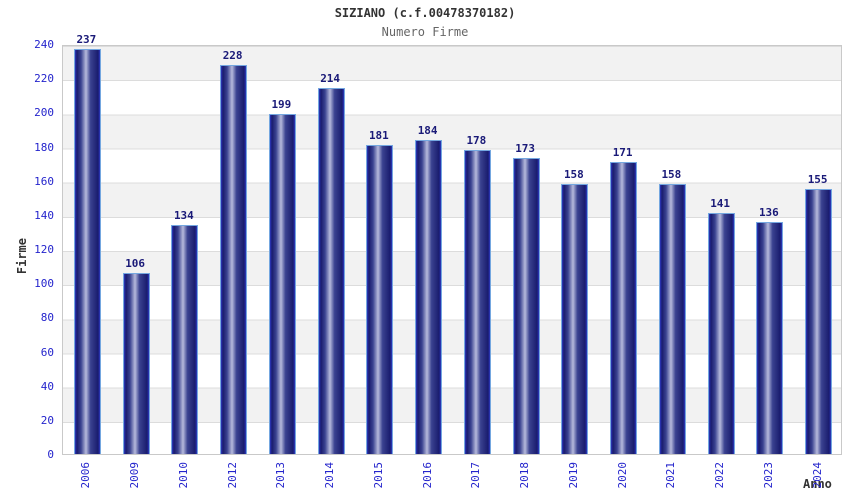 The image size is (850, 500). I want to click on y-tick-label: 140, so click(44, 215).